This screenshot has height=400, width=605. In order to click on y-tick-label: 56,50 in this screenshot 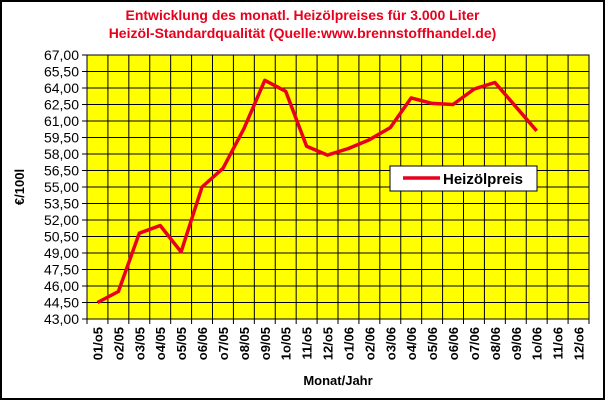, I will do `click(61, 171)`.